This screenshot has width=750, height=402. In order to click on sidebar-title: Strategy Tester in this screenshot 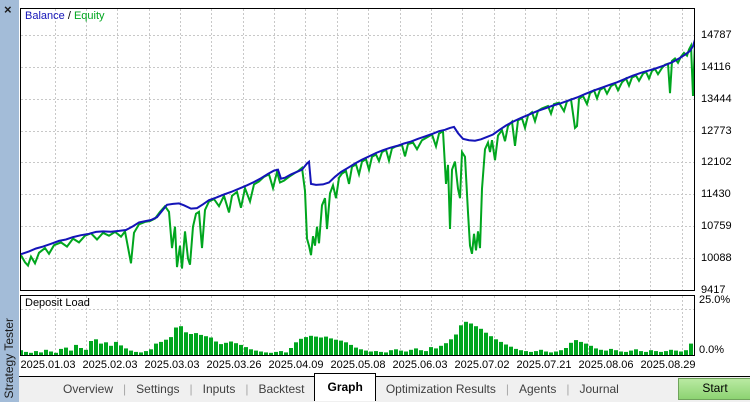, I will do `click(9, 357)`.